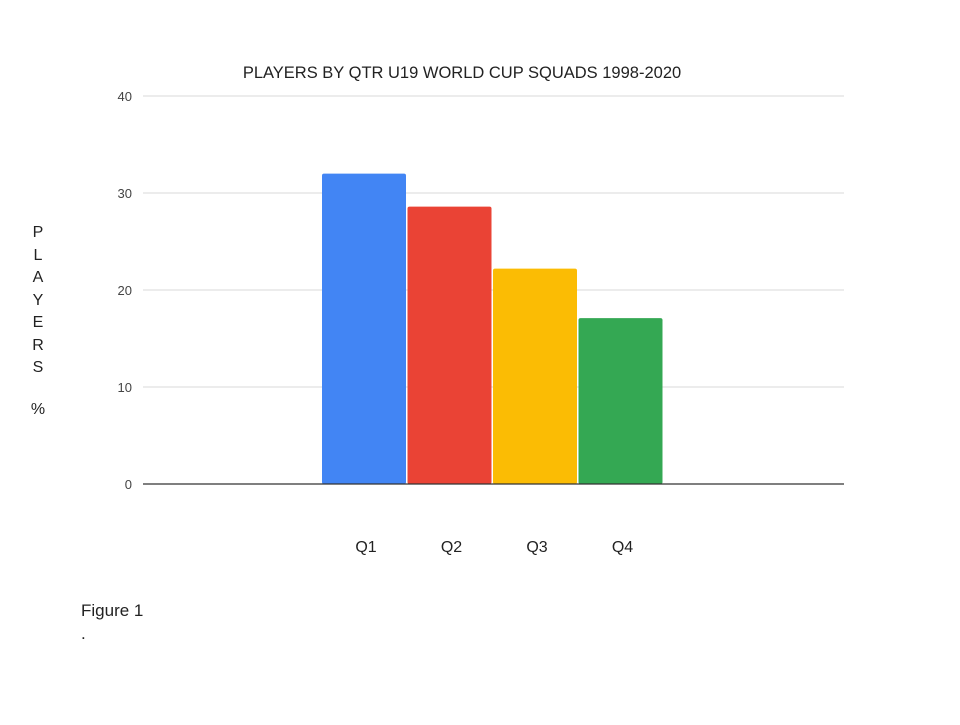  Describe the element at coordinates (38, 345) in the screenshot. I see `y-axis-label-letter: R` at that location.